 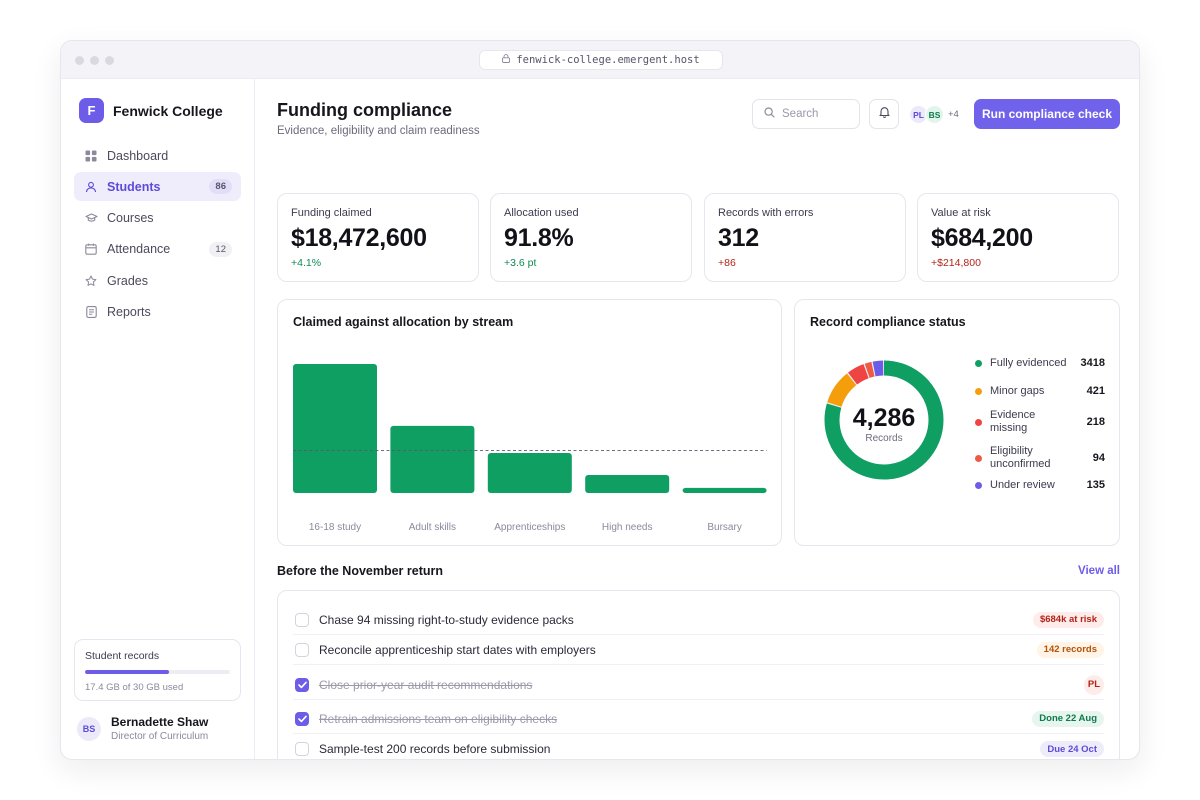 I want to click on storage-card: Student records 17.4 GB of 30 GB used, so click(x=157, y=670).